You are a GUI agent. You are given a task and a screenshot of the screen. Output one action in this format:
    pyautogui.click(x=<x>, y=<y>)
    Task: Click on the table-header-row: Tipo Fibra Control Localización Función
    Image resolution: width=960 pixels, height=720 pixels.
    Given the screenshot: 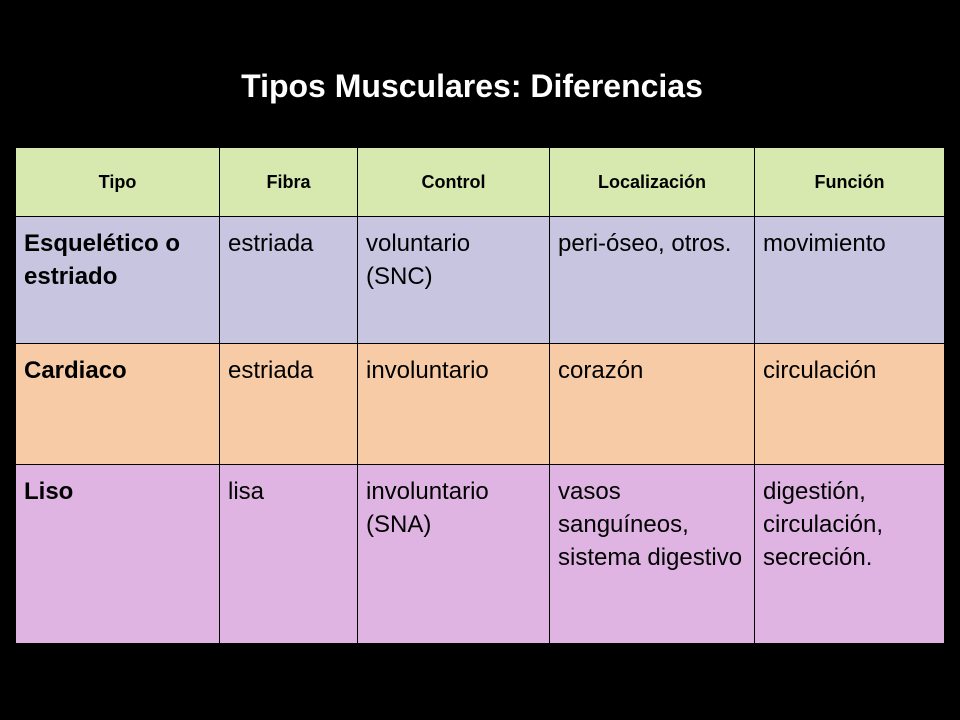 What is the action you would take?
    pyautogui.click(x=480, y=182)
    